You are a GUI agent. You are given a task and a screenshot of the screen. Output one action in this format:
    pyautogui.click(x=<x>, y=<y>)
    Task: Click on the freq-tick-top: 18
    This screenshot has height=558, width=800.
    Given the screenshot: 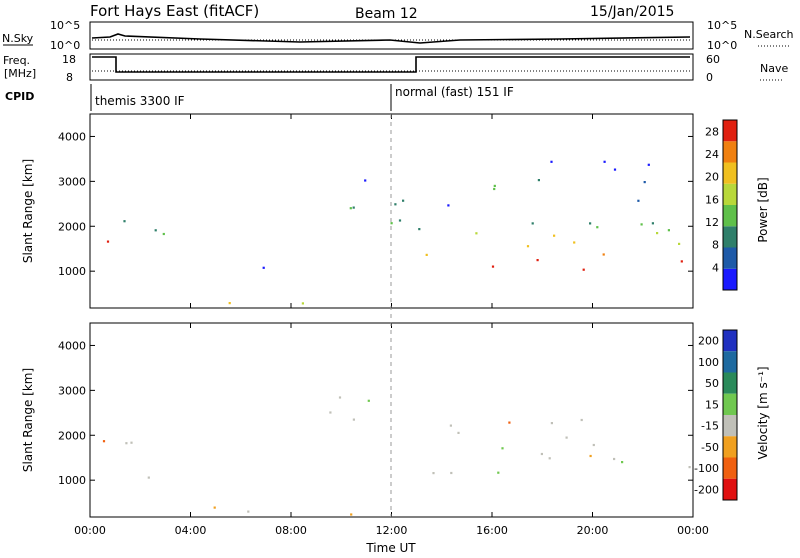 What is the action you would take?
    pyautogui.click(x=69, y=59)
    